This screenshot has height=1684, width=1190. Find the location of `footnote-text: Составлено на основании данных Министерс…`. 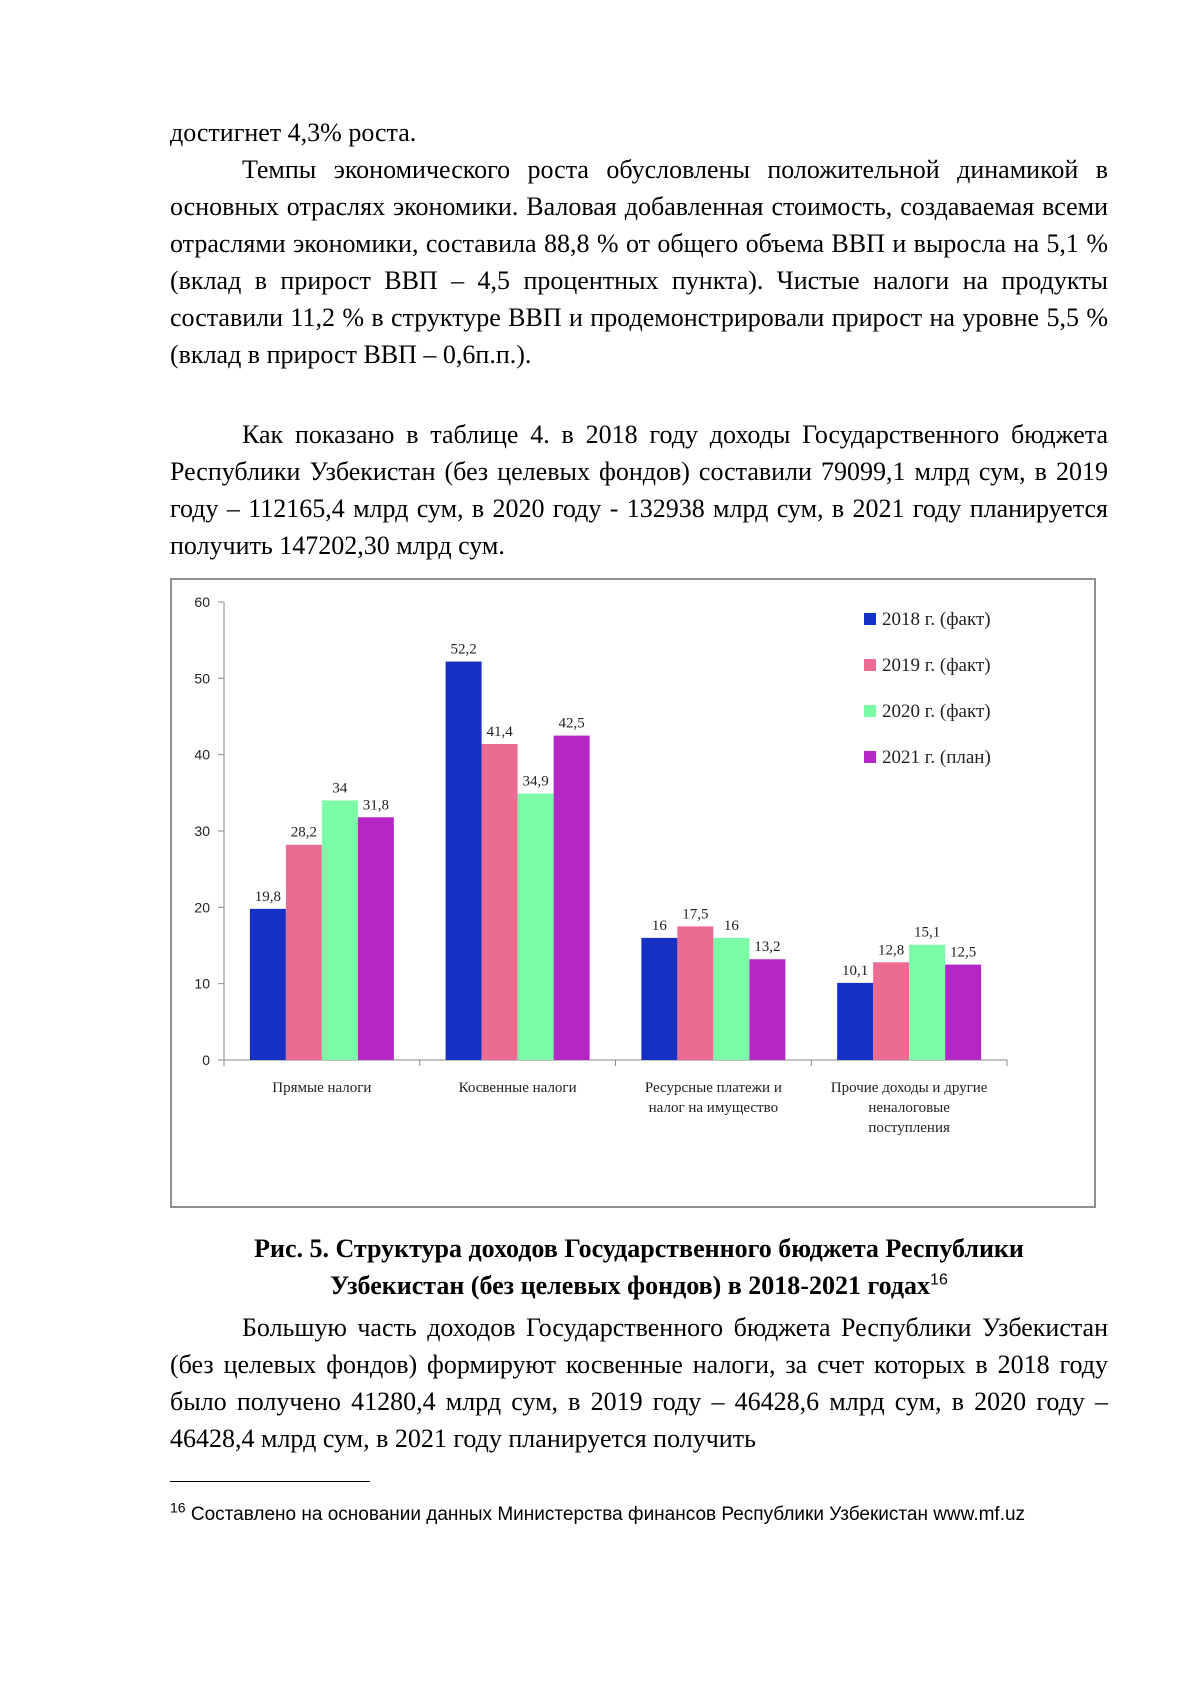

footnote-text: Составлено на основании данных Министерс… is located at coordinates (608, 1514).